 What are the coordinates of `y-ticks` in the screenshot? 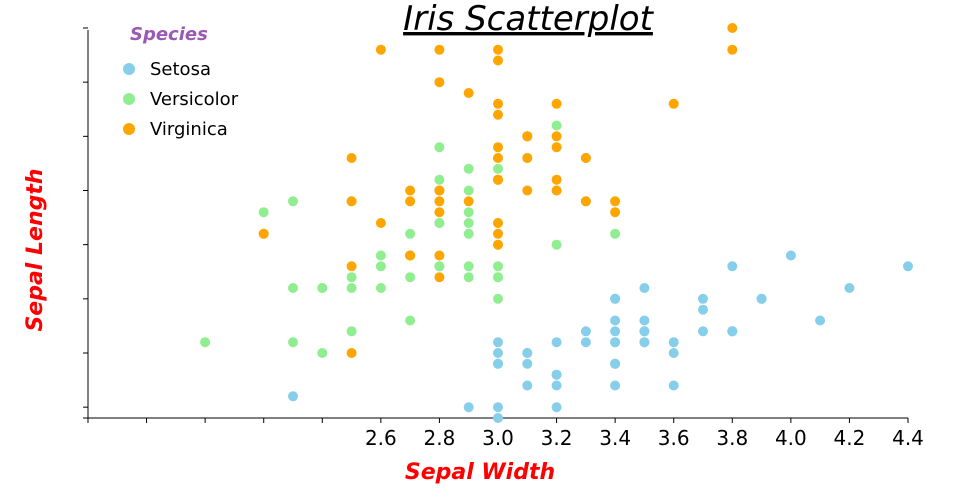 It's located at (85, 223).